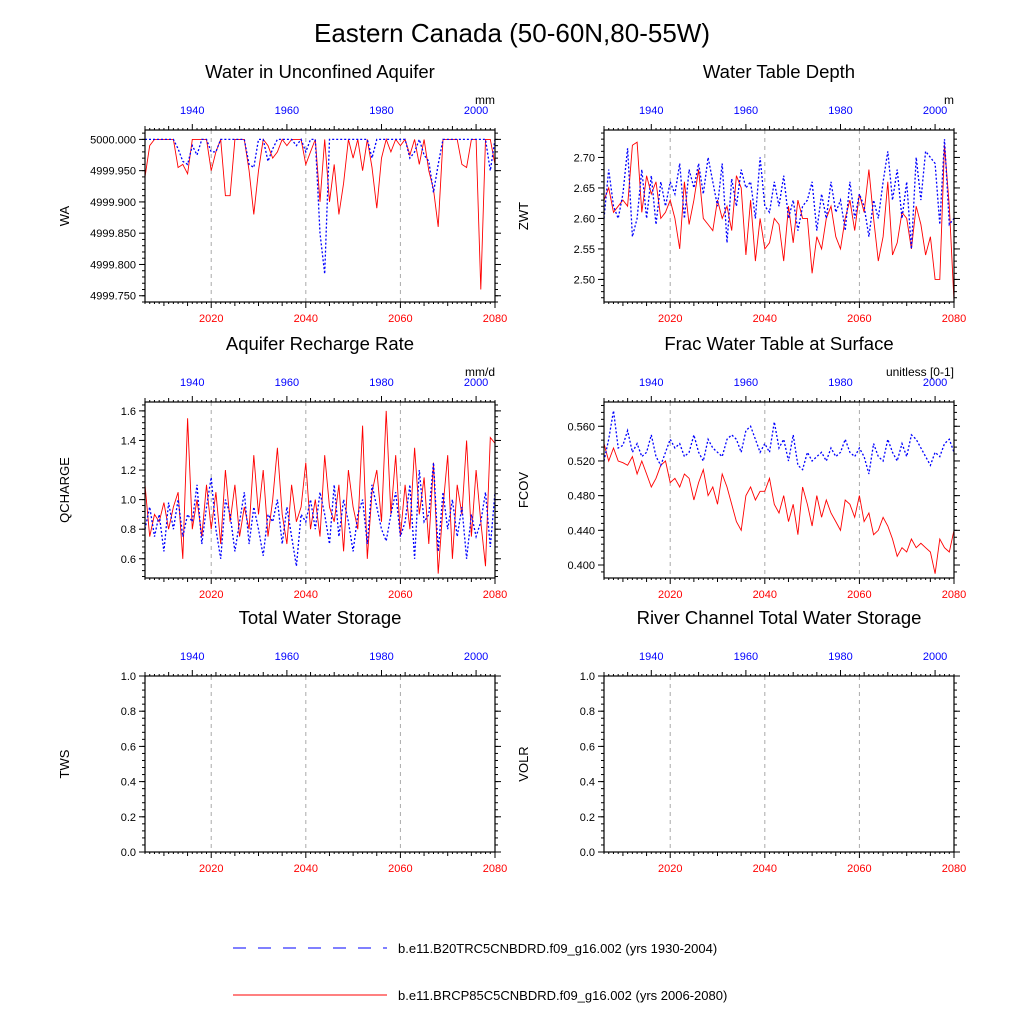 This screenshot has width=1024, height=1024. Describe the element at coordinates (584, 219) in the screenshot. I see `y-tick-label: 2.60` at that location.